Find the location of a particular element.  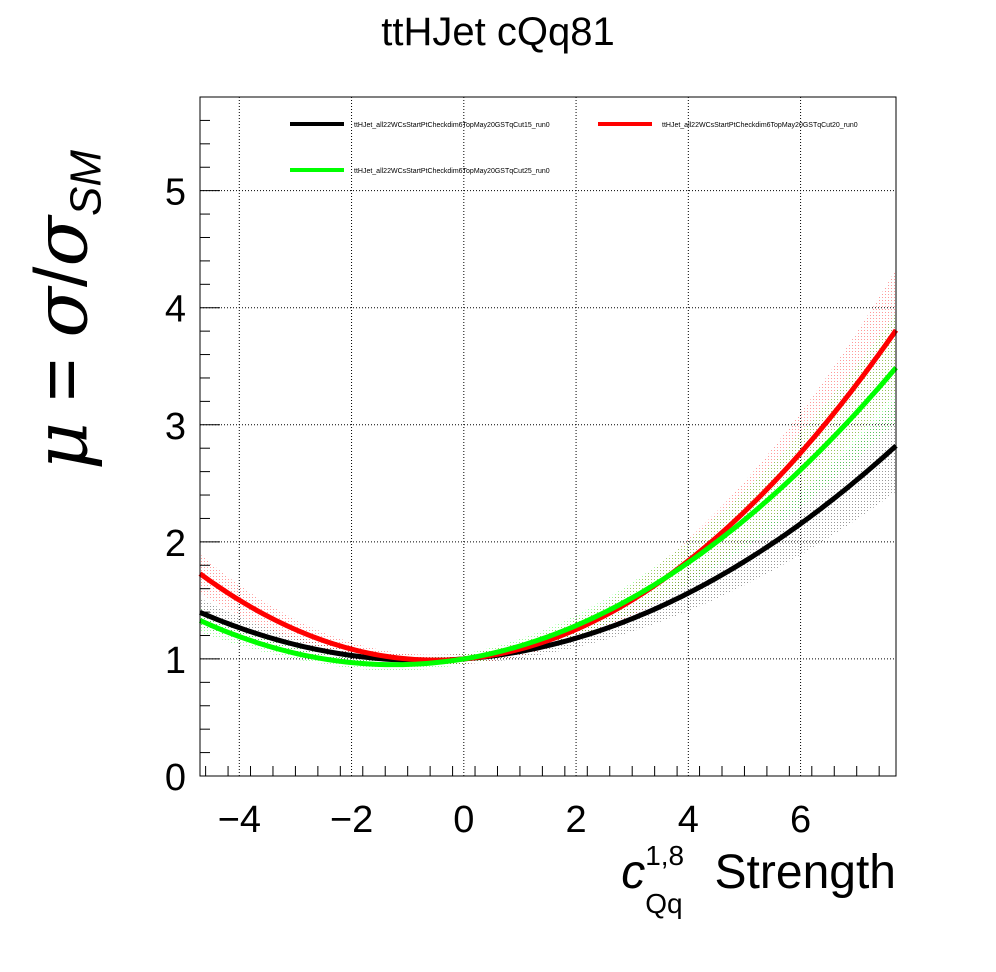

y-axis-label: μ = σ/σSM is located at coordinates (64, 310).